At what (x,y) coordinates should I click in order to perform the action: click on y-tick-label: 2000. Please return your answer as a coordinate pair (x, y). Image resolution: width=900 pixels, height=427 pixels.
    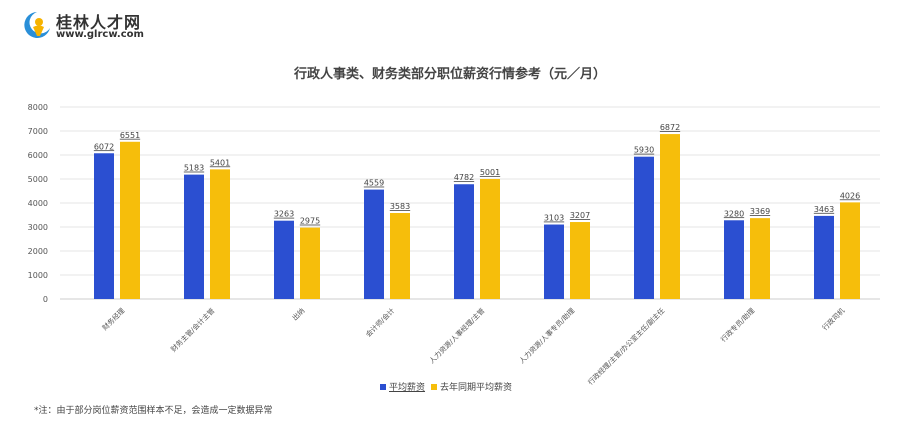
    Looking at the image, I should click on (38, 251).